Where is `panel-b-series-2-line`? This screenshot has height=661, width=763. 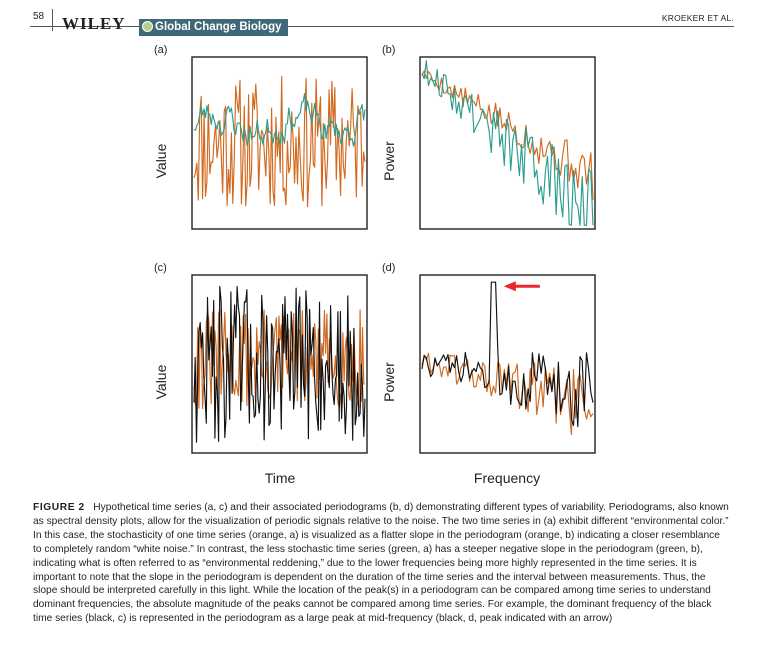
panel-b-series-2-line is located at coordinates (507, 143).